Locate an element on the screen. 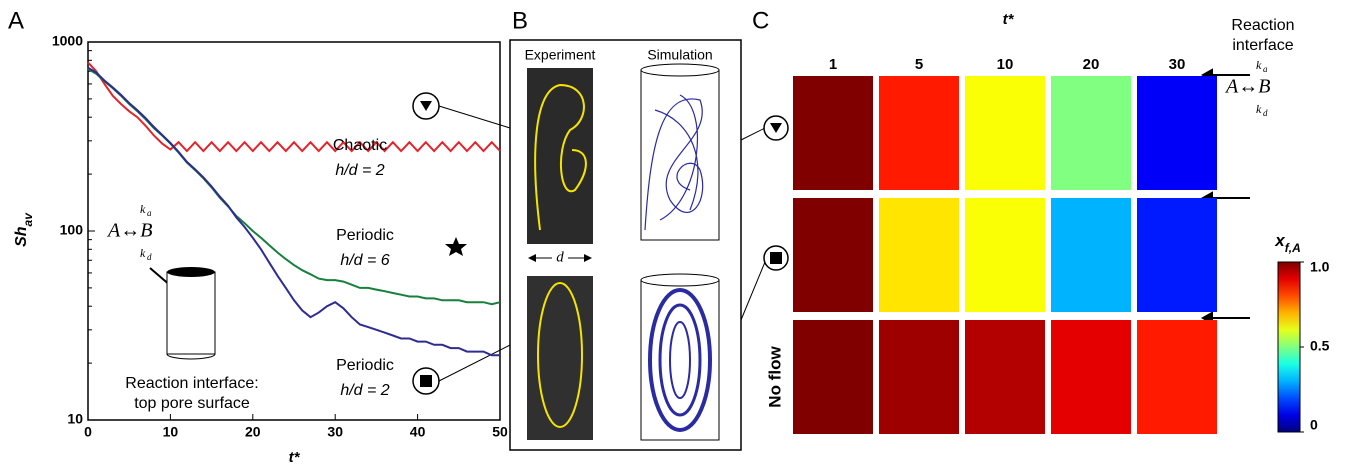 The height and width of the screenshot is (469, 1355). column-label: 20 is located at coordinates (1091, 64).